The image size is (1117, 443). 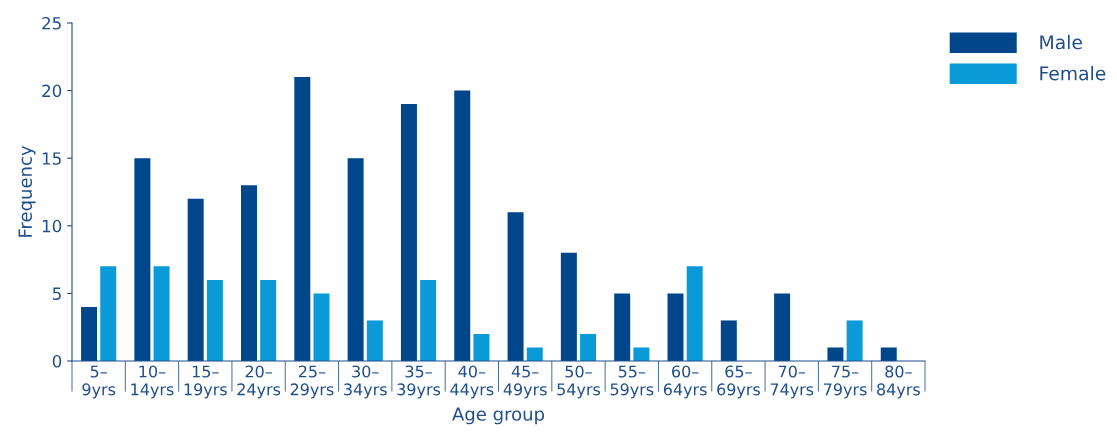 What do you see at coordinates (419, 382) in the screenshot?
I see `x-tick-label: 35– 39yrs` at bounding box center [419, 382].